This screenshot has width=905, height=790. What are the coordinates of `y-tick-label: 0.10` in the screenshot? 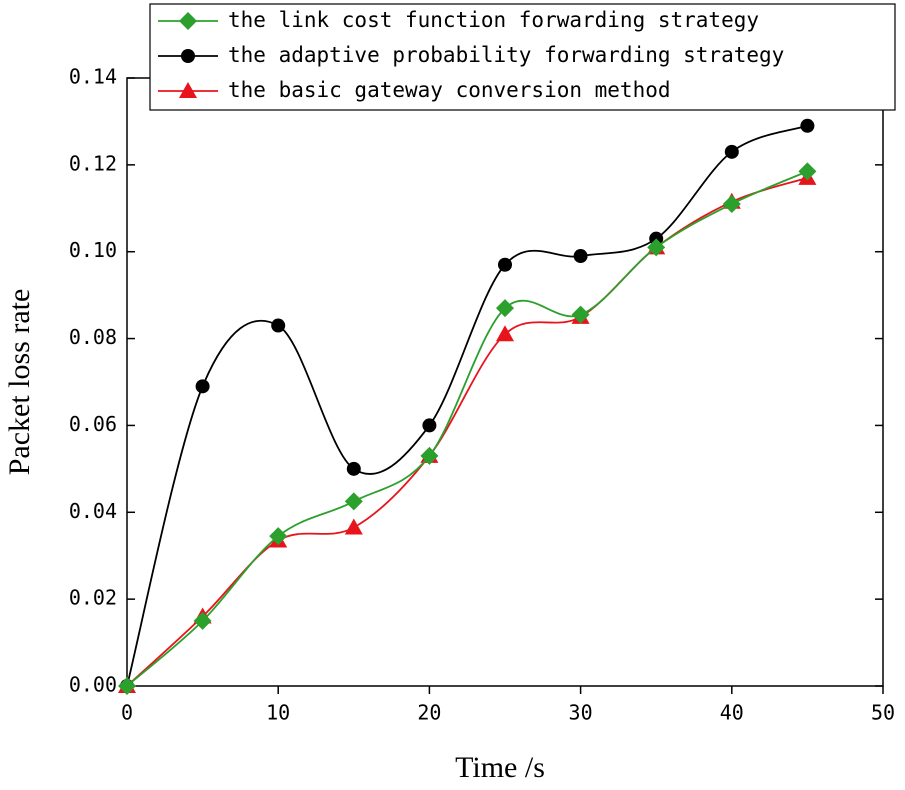 It's located at (93, 250).